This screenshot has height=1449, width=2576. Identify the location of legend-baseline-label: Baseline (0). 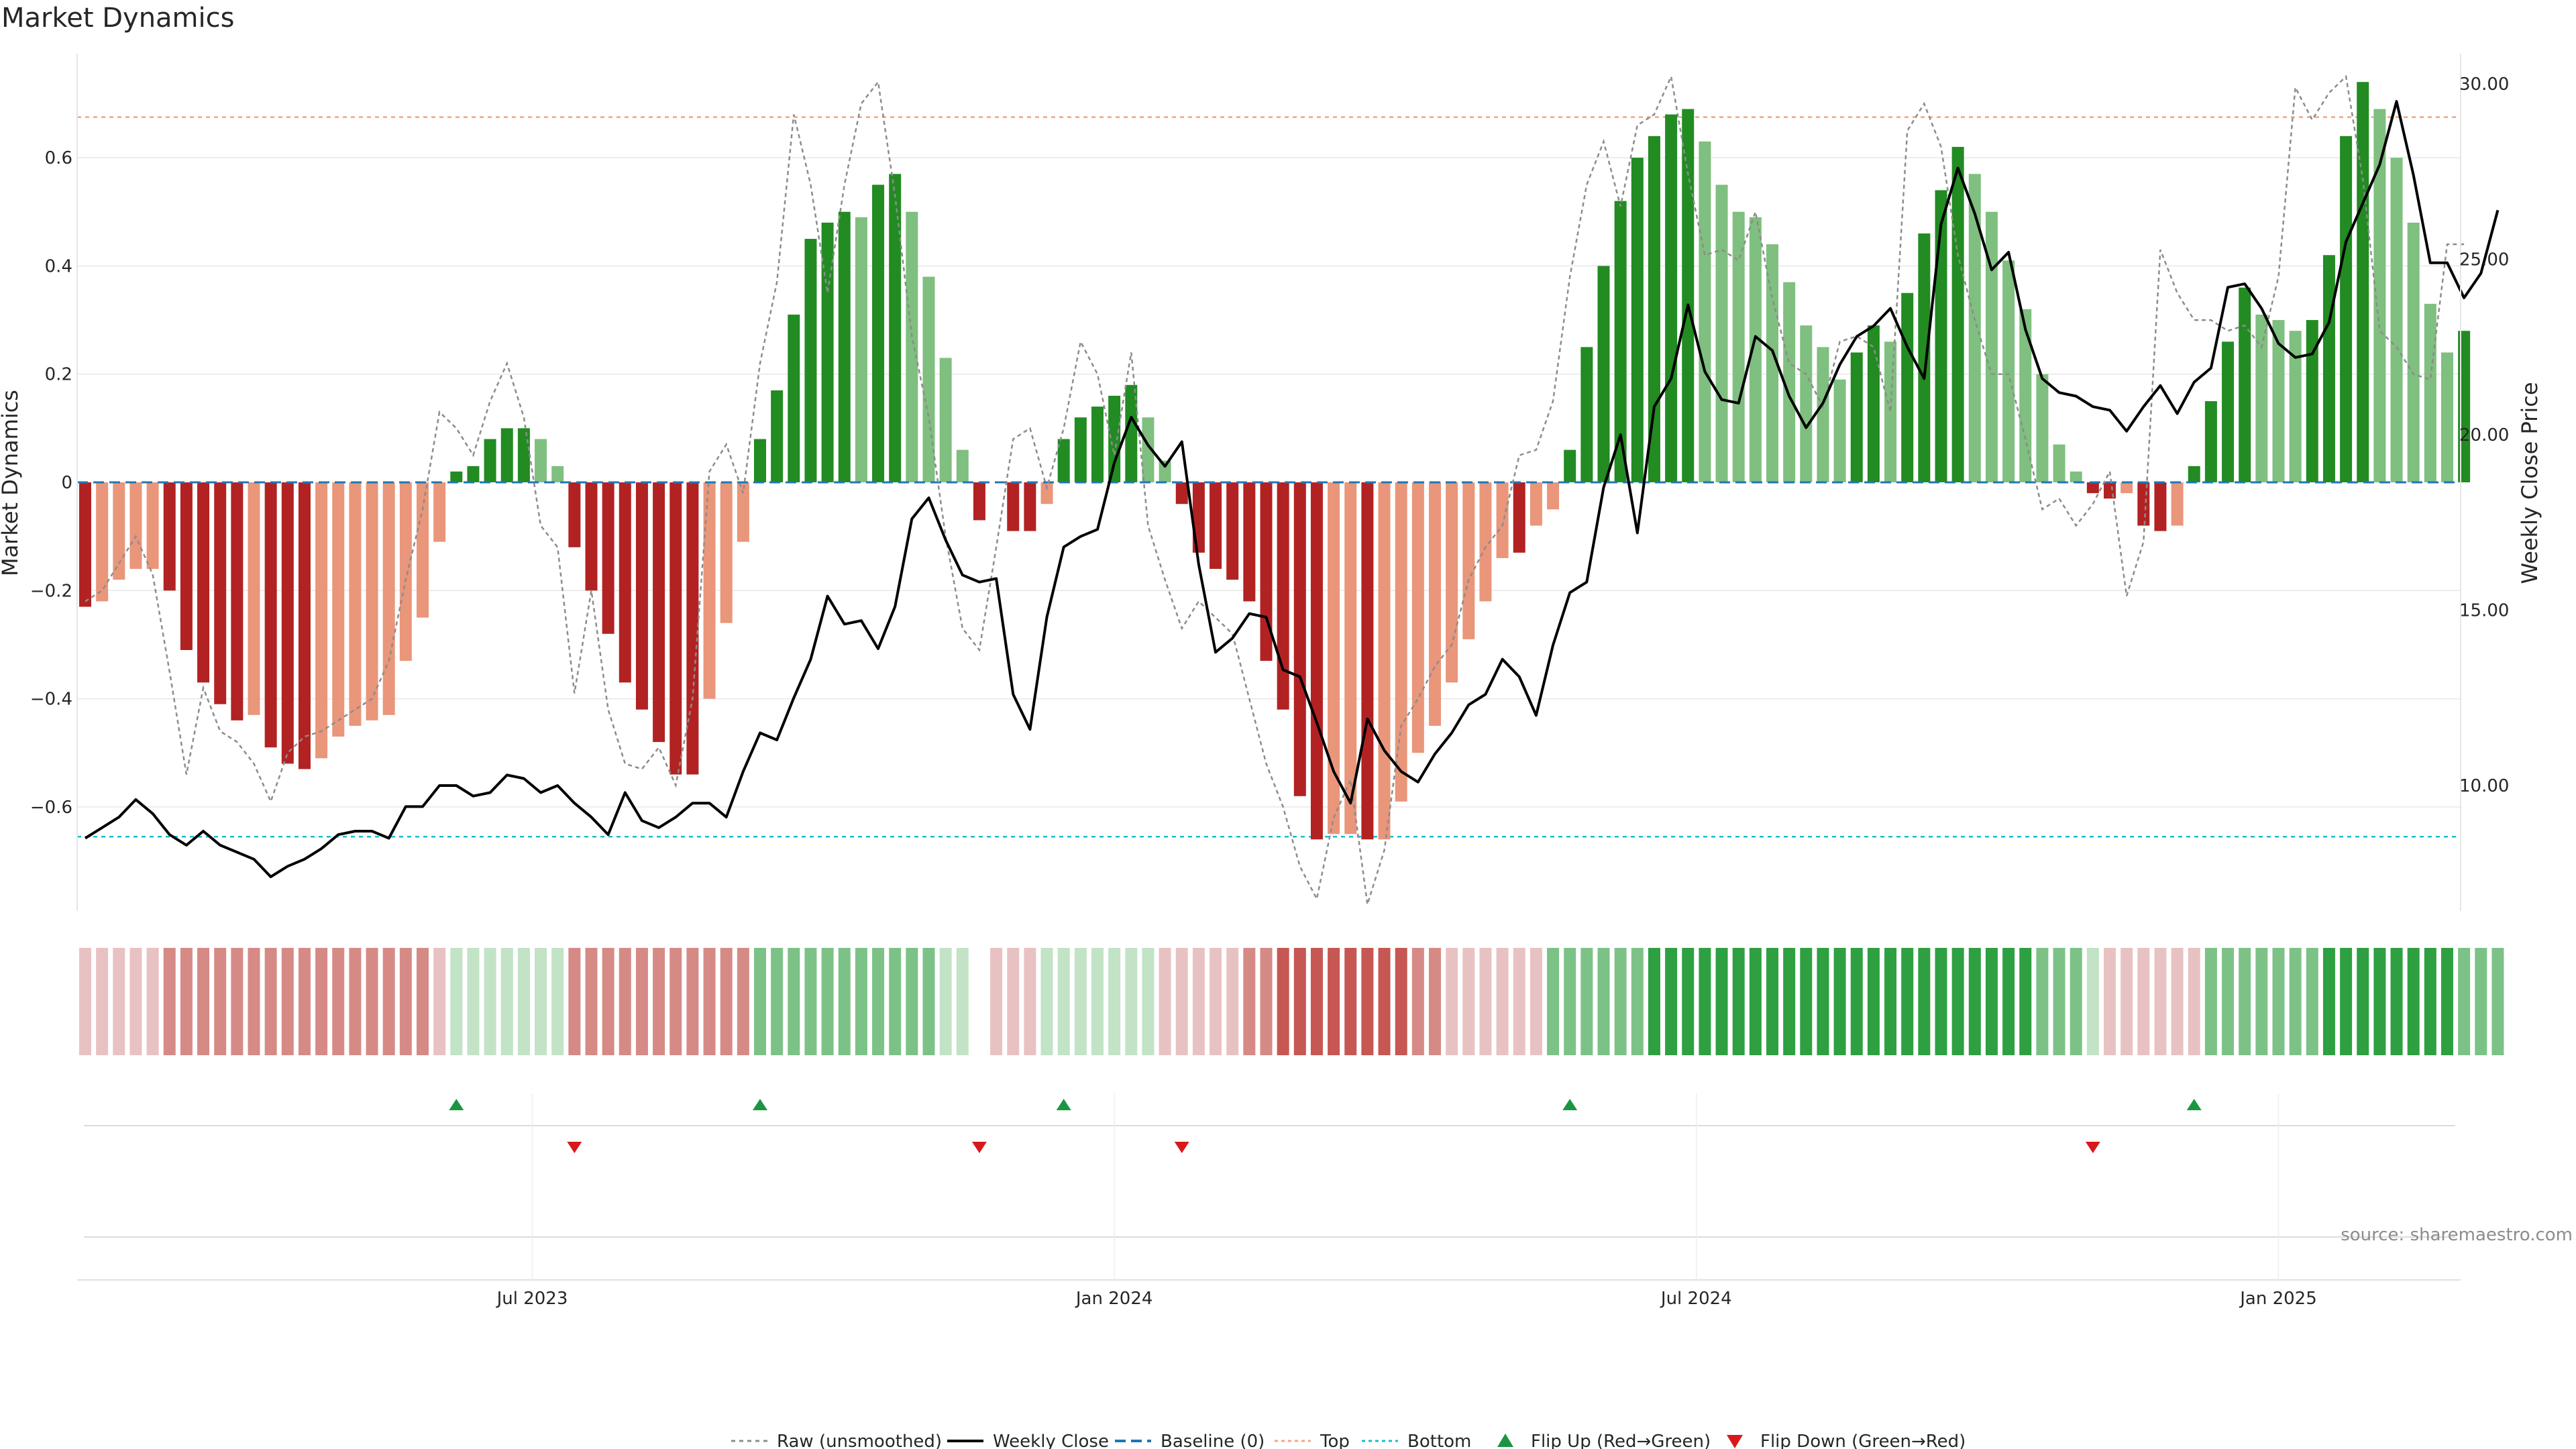
(1213, 1440).